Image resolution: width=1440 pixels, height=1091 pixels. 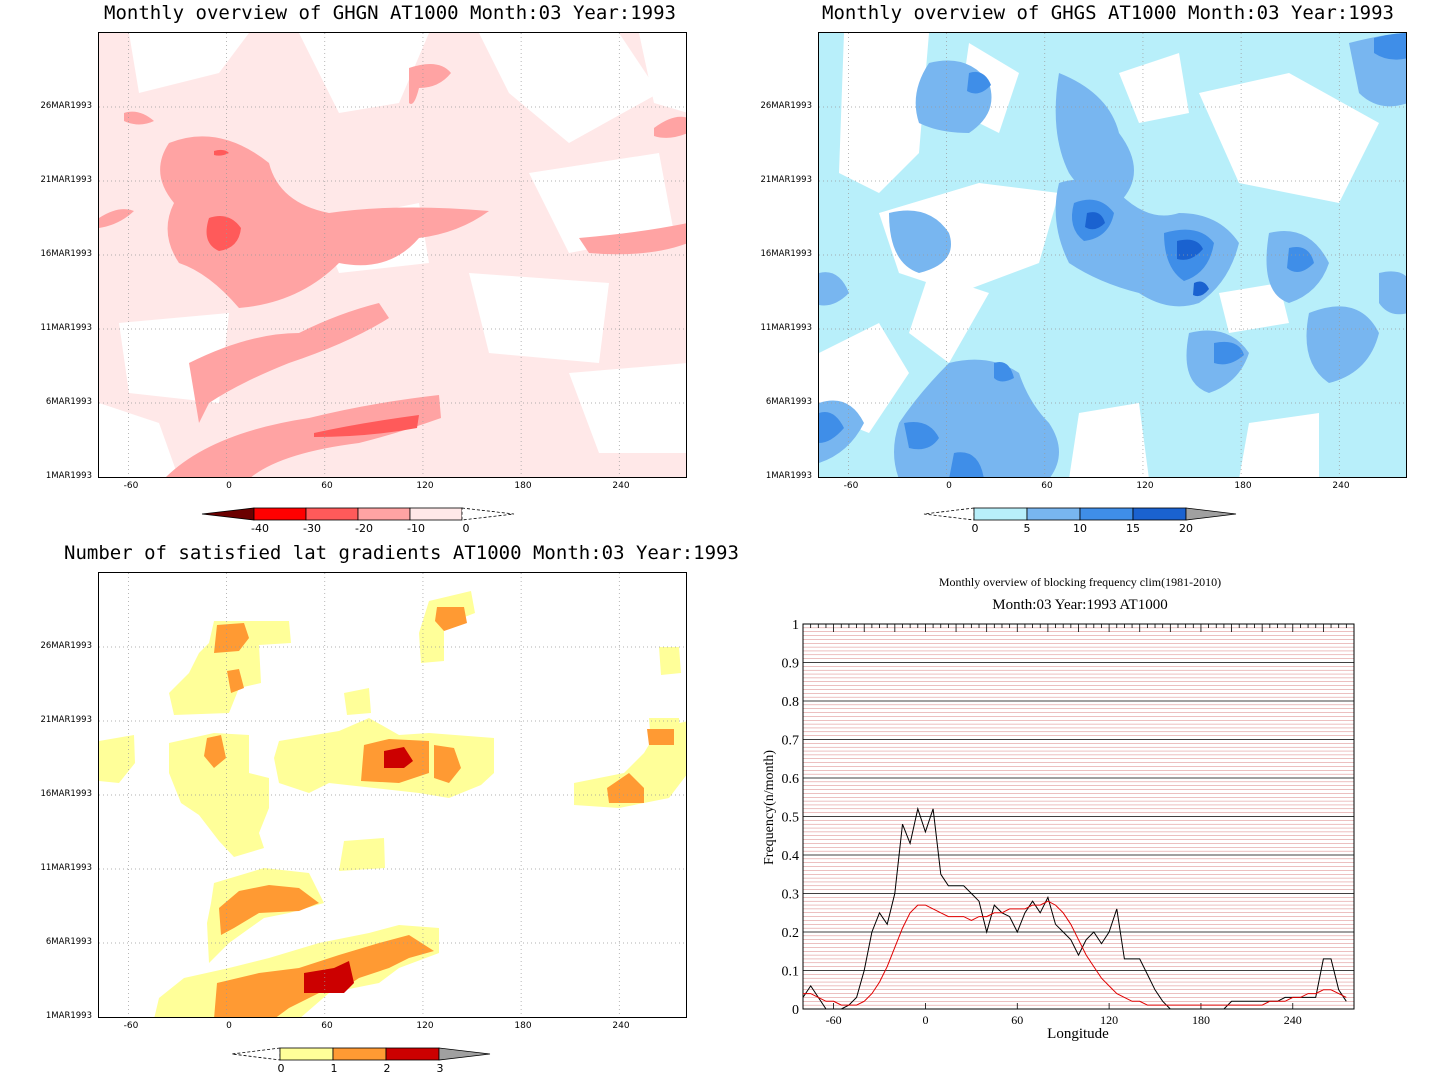 What do you see at coordinates (1078, 1034) in the screenshot?
I see `blocking-xlabel: Longitude` at bounding box center [1078, 1034].